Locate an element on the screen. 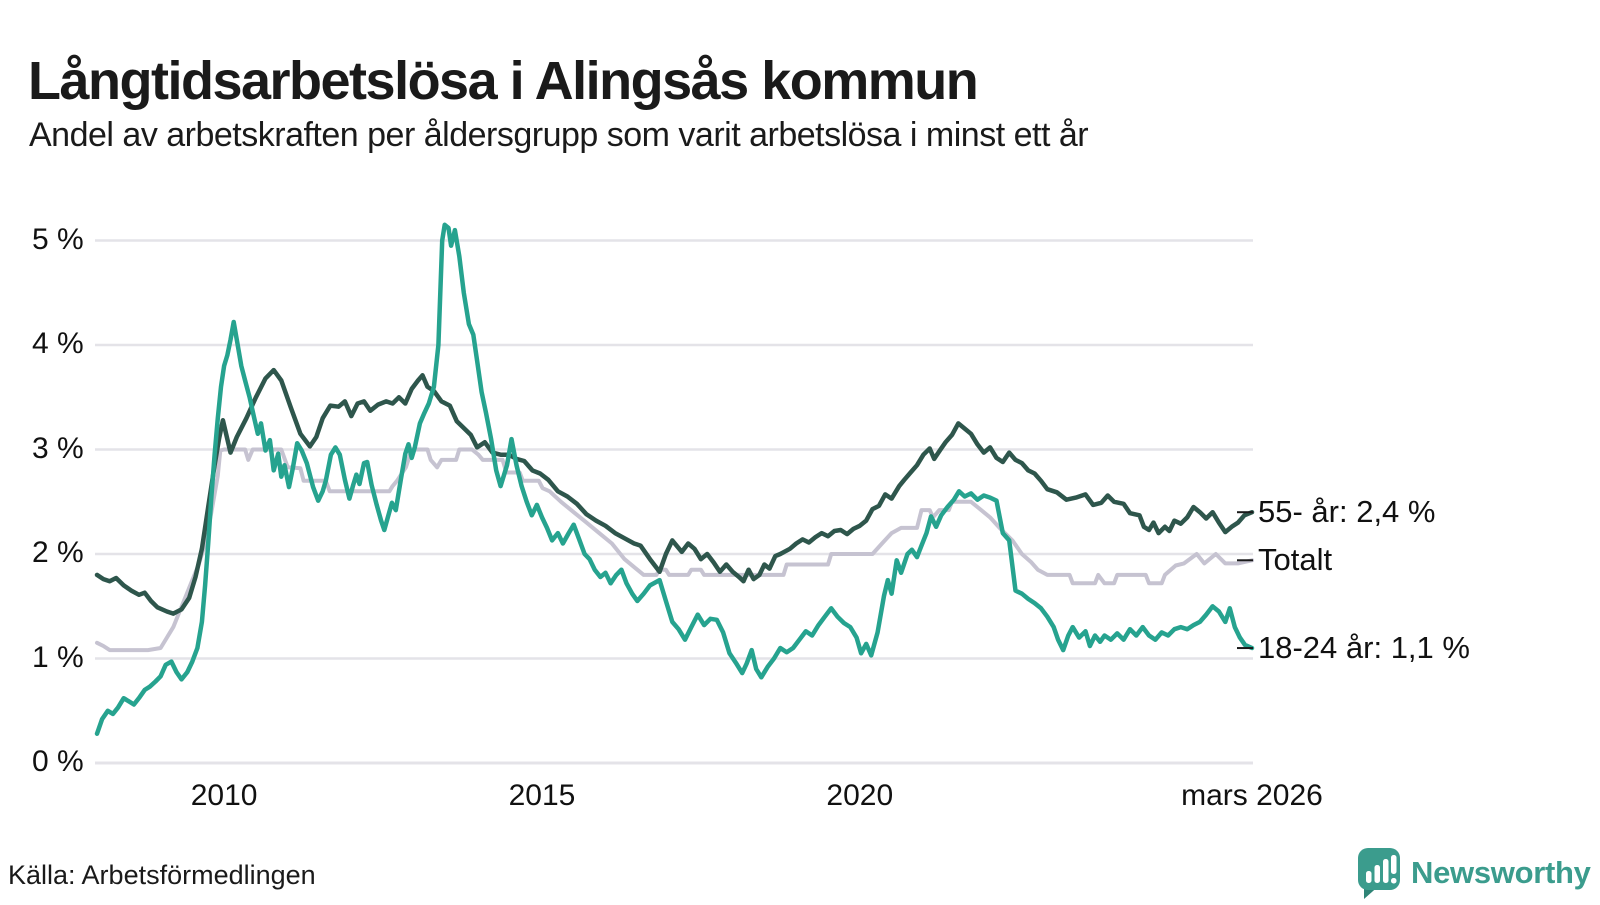 Image resolution: width=1600 pixels, height=905 pixels. y-axis-label-0pct: 0 % is located at coordinates (58, 761).